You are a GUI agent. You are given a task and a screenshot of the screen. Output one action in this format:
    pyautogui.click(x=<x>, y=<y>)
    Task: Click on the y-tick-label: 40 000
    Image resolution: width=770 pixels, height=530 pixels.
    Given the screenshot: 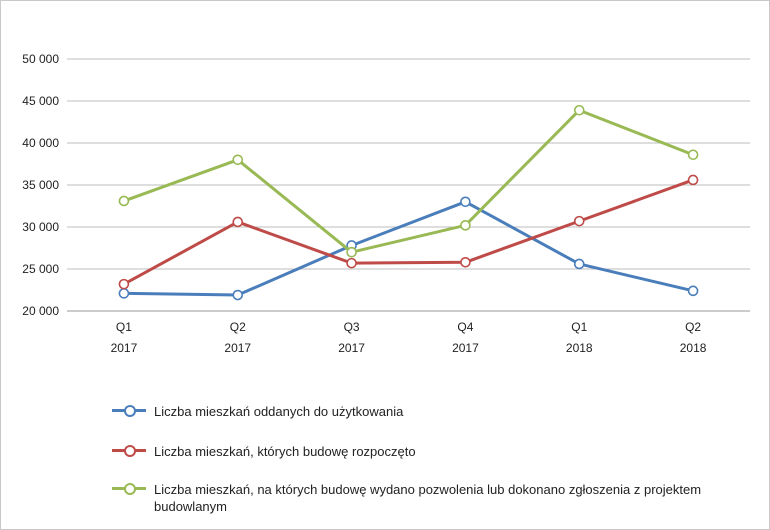 What is the action you would take?
    pyautogui.click(x=40, y=143)
    